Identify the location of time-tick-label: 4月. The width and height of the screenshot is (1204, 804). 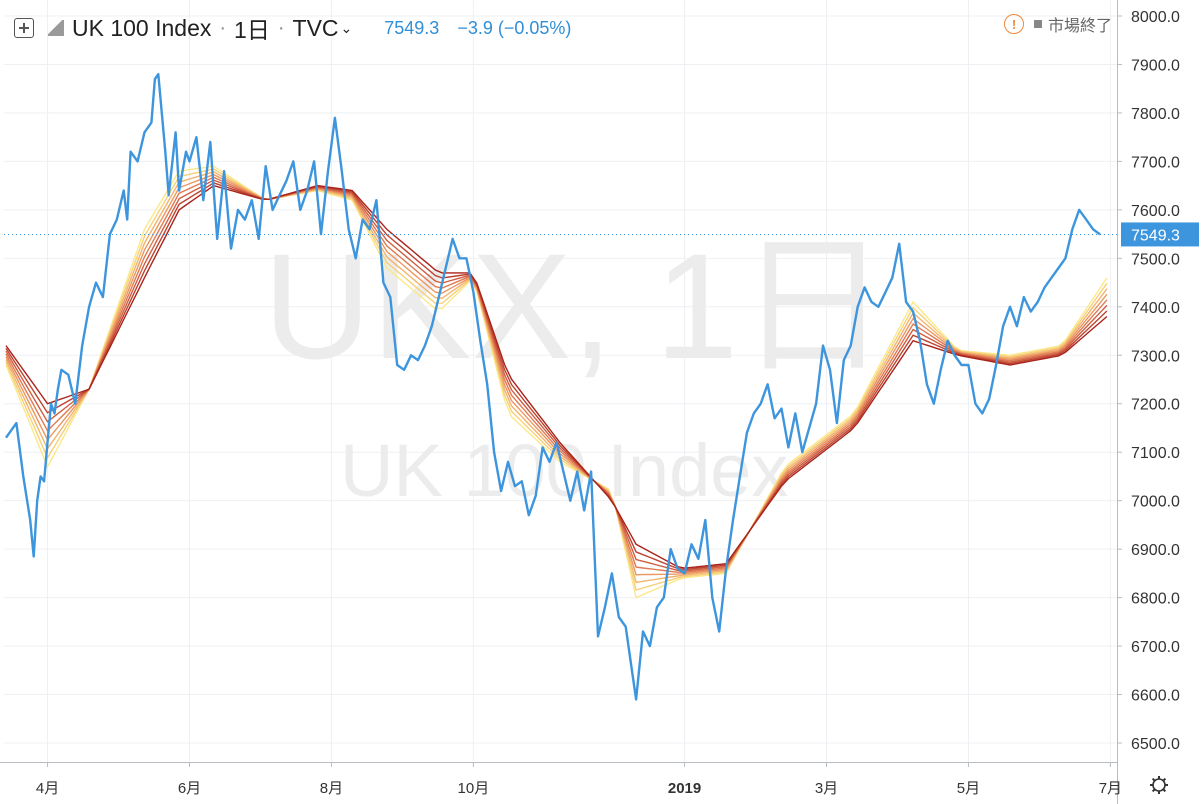
(47, 788).